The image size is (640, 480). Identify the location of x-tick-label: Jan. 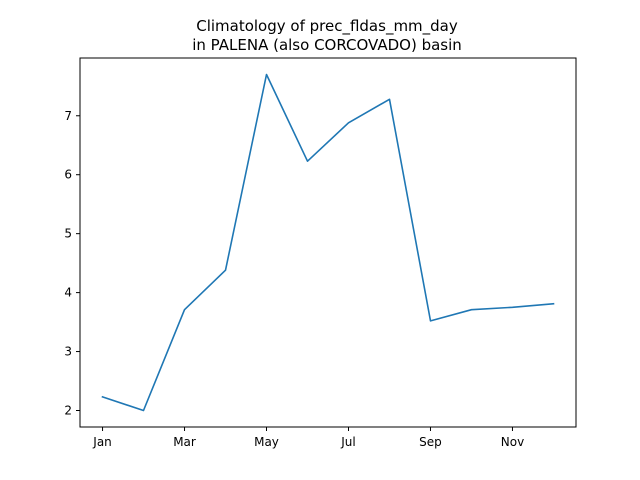
(102, 442).